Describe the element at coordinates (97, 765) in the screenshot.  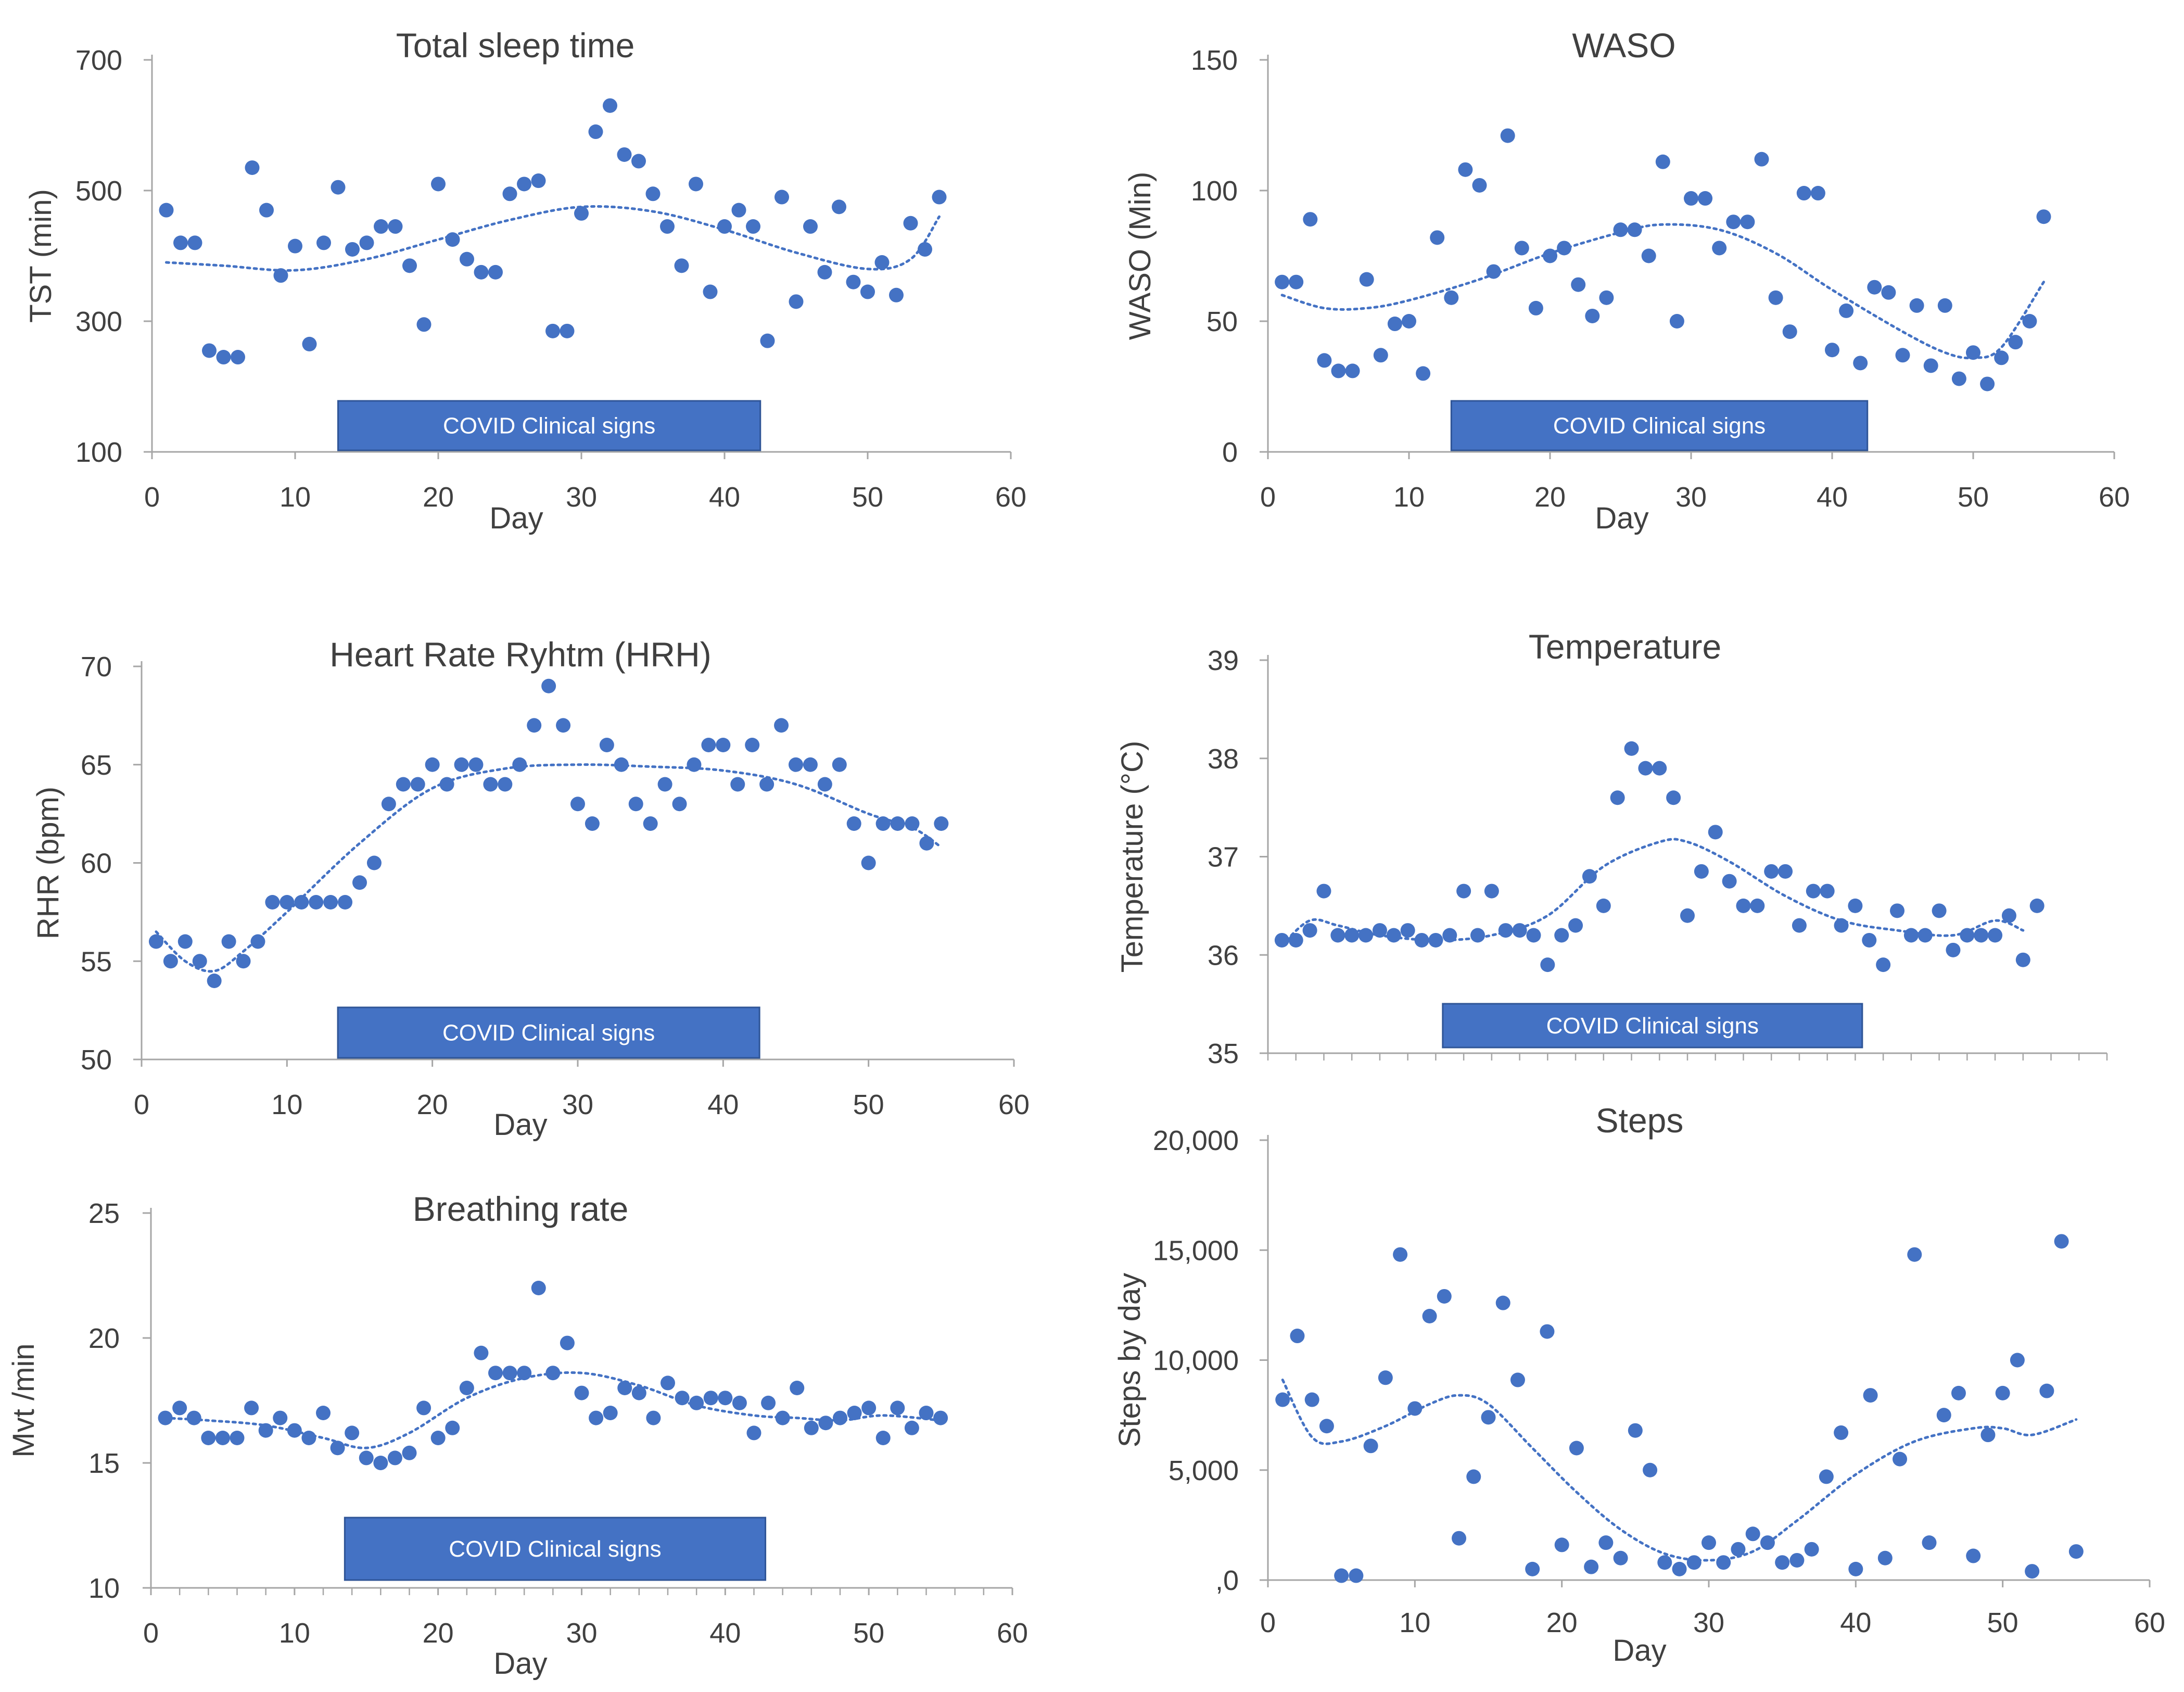
I see `y-tick-label: 65` at that location.